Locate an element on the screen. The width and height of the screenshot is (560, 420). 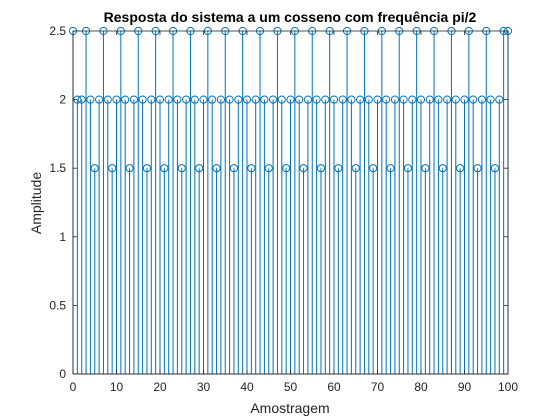
x-tick-label: 10 is located at coordinates (117, 387).